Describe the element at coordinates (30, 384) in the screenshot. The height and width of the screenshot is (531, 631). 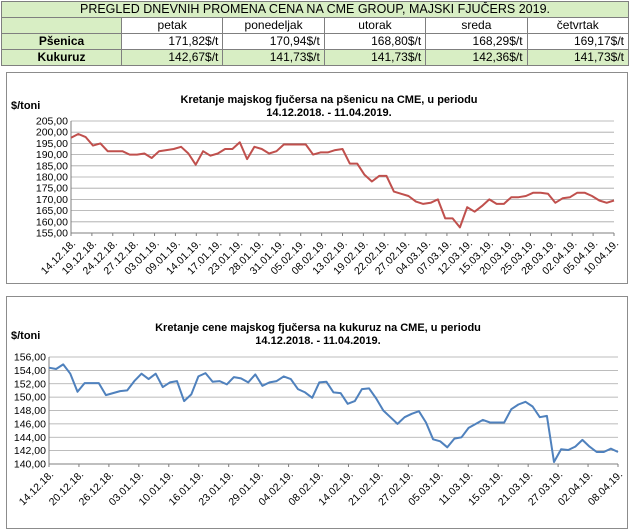
I see `corn-y-tick-label: 152,00` at that location.